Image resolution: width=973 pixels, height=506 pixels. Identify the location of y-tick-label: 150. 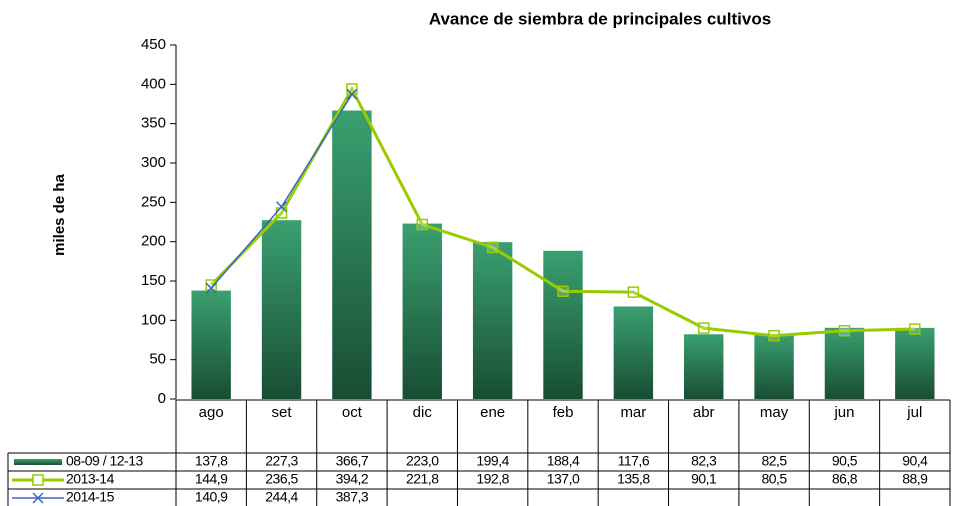
(153, 280).